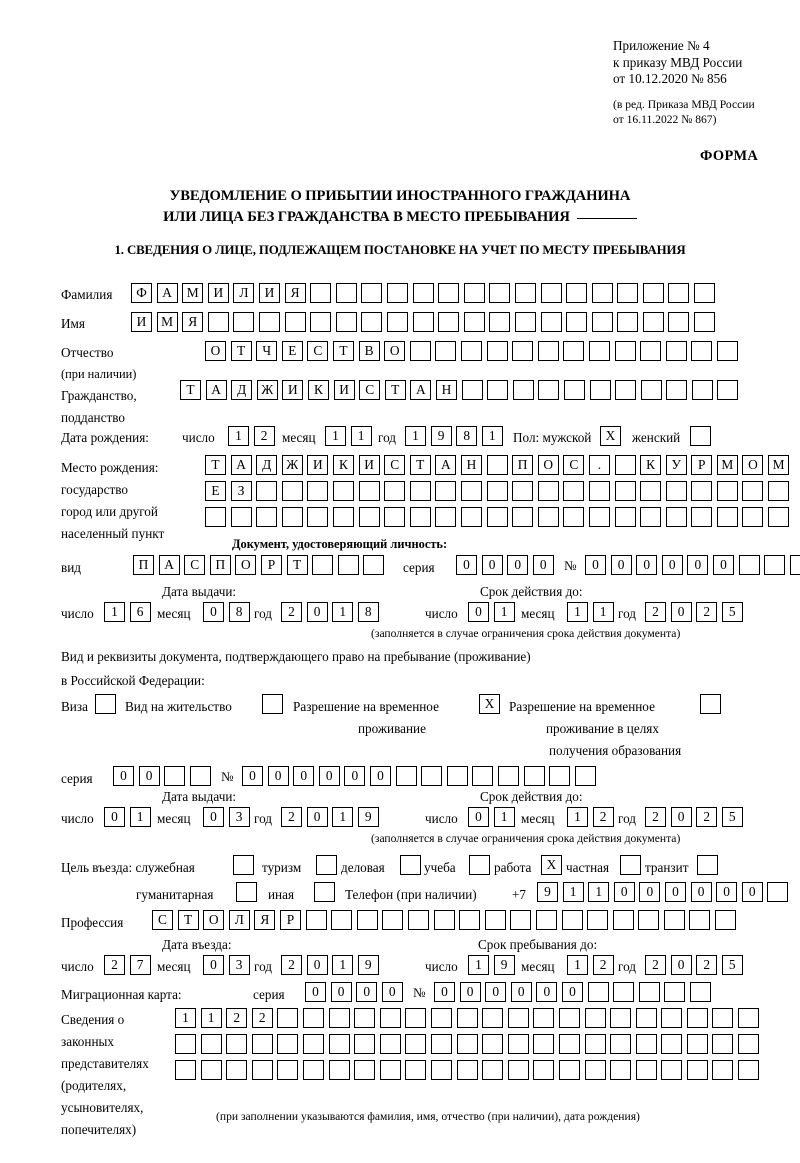 Image resolution: width=800 pixels, height=1163 pixels. Describe the element at coordinates (779, 465) in the screenshot. I see `char-box: М` at that location.